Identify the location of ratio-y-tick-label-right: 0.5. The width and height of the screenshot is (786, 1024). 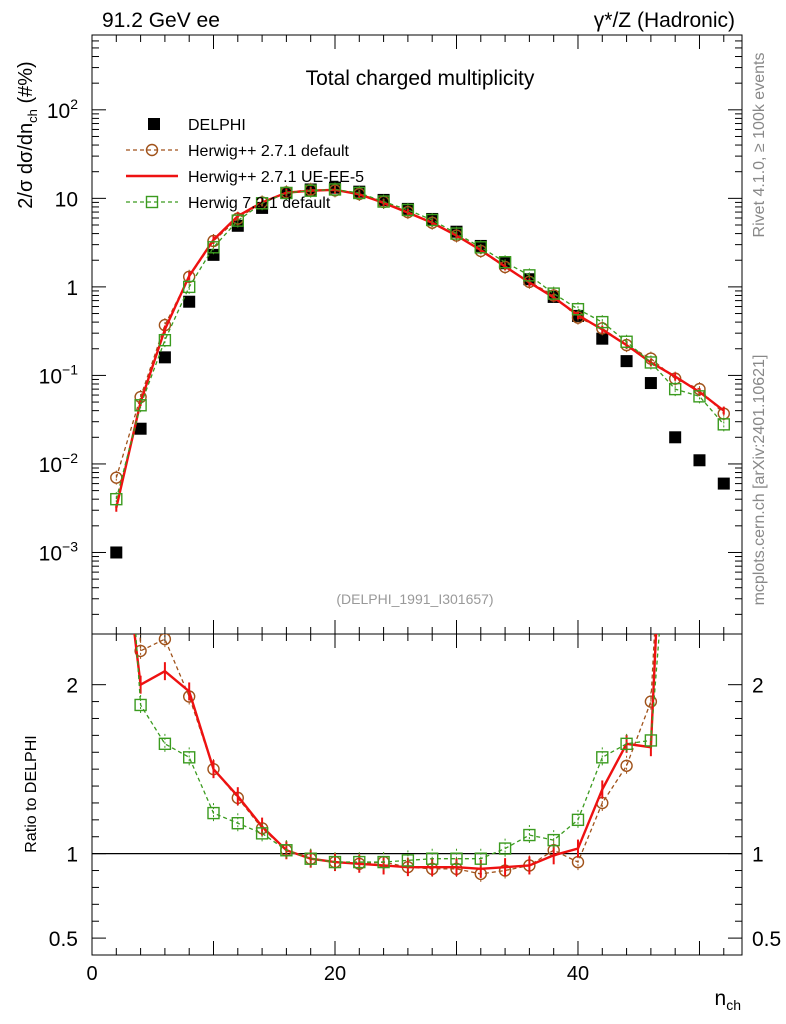
(766, 939).